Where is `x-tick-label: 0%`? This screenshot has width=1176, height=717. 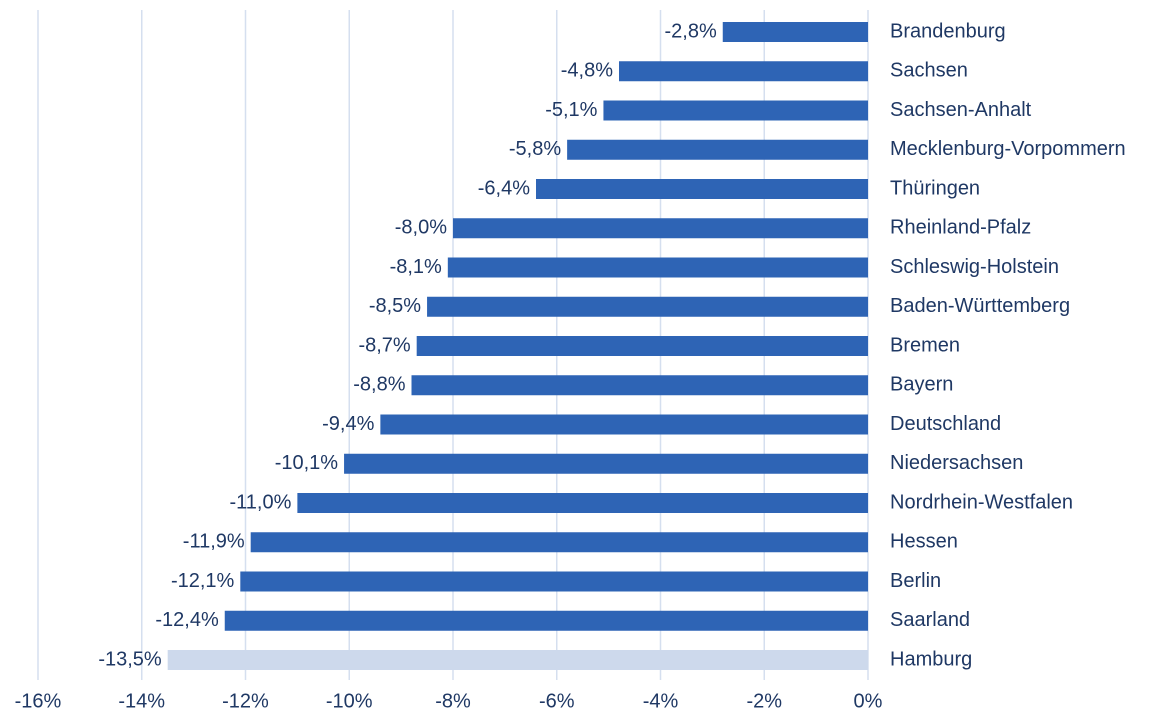 x-tick-label: 0% is located at coordinates (868, 701).